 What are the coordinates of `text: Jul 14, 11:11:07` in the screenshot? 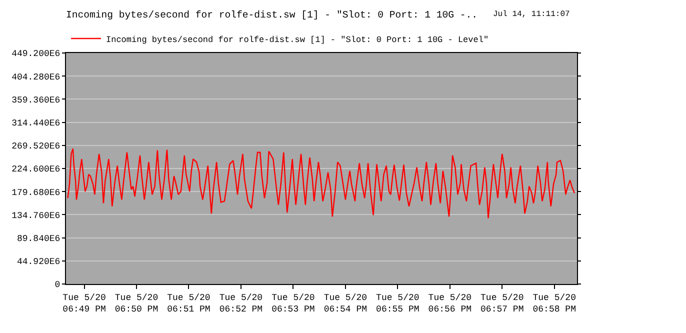 It's located at (531, 14).